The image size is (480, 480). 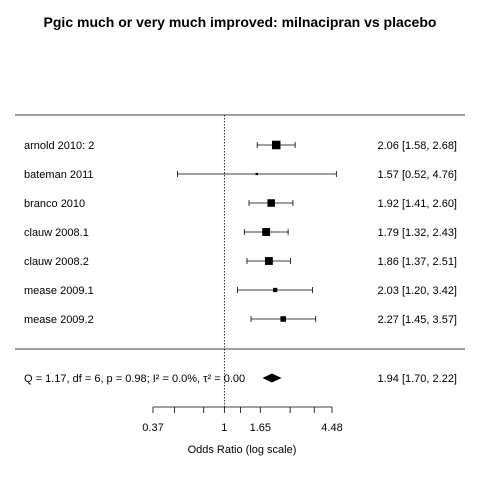 I want to click on summary-ci-text: 1.94 [1.70, 2.22], so click(x=417, y=379).